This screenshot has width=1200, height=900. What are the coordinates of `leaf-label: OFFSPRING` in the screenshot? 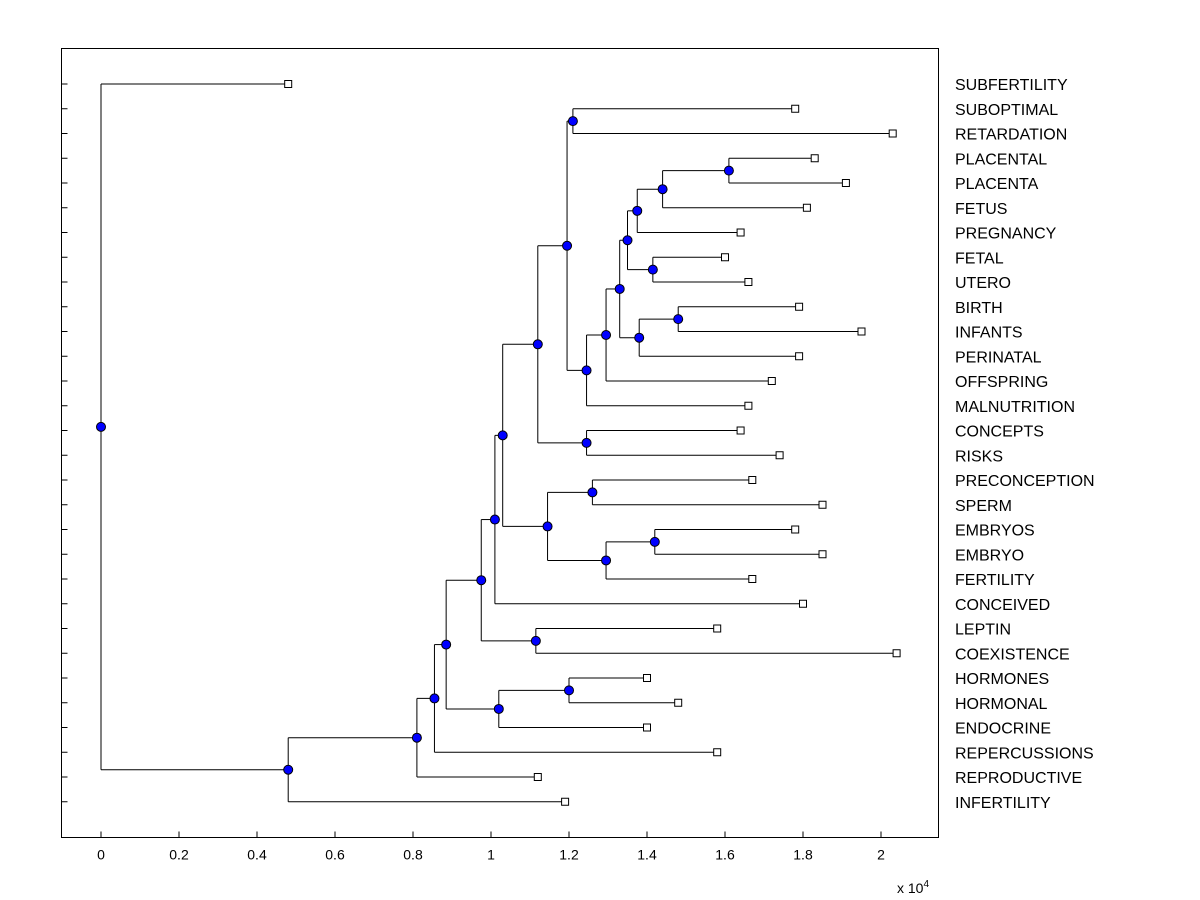 It's located at (1001, 382).